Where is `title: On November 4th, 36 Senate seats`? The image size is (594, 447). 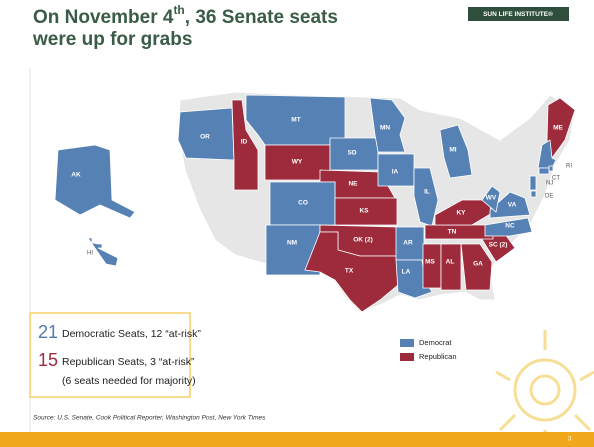 title: On November 4th, 36 Senate seats is located at coordinates (185, 15).